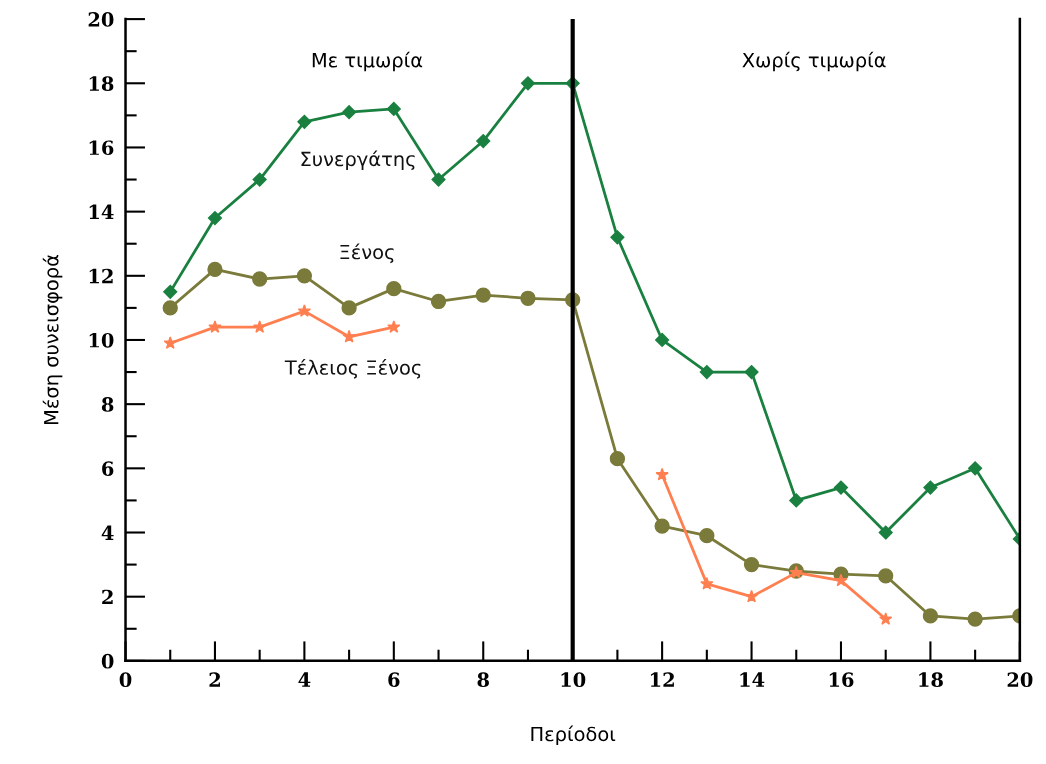 The width and height of the screenshot is (1046, 764). Describe the element at coordinates (573, 735) in the screenshot. I see `x-axis-title: Περίοδοι` at that location.